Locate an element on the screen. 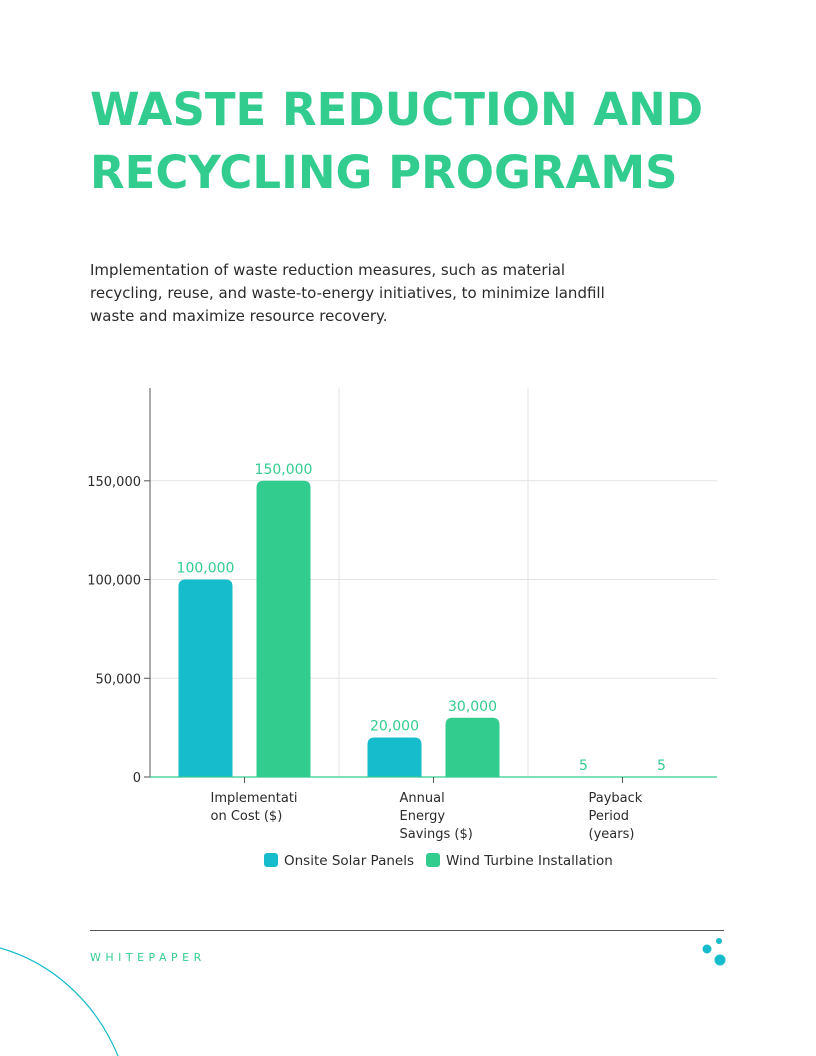  x-tick-label: Annual is located at coordinates (422, 798).